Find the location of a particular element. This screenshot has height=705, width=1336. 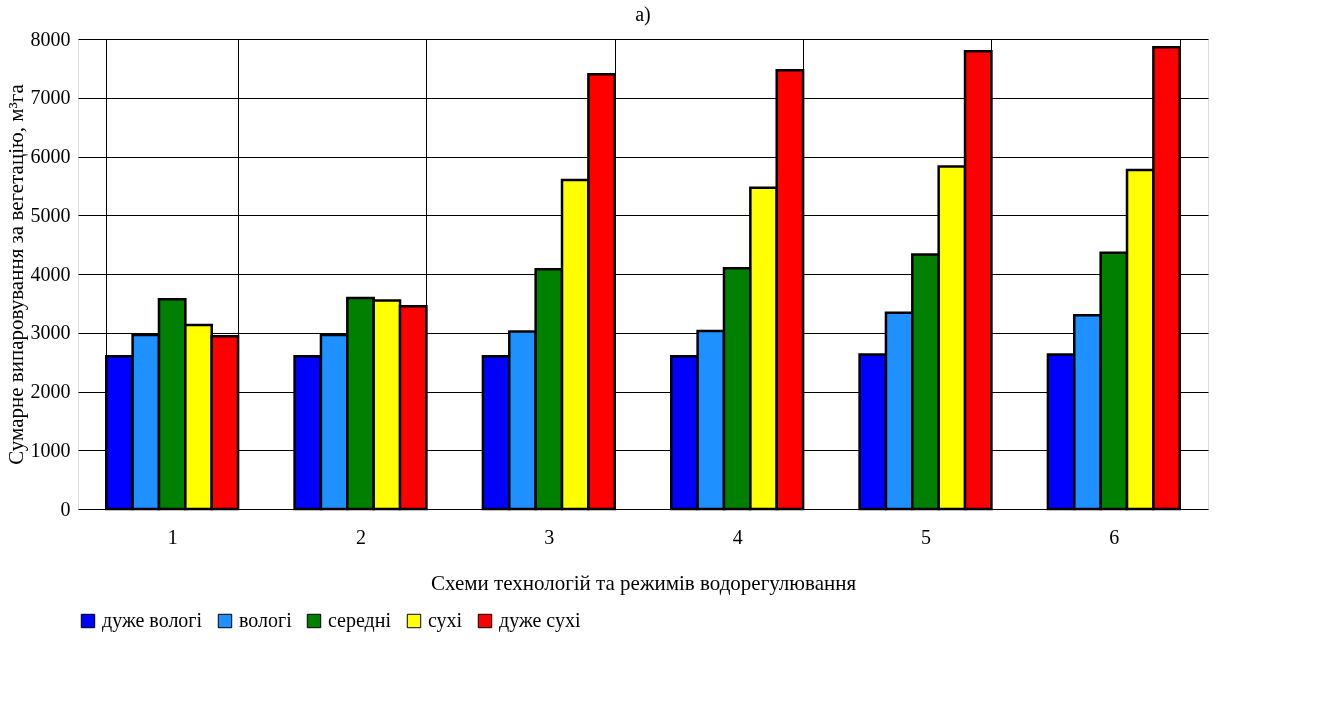

x-tick-label: 1 is located at coordinates (172, 536).